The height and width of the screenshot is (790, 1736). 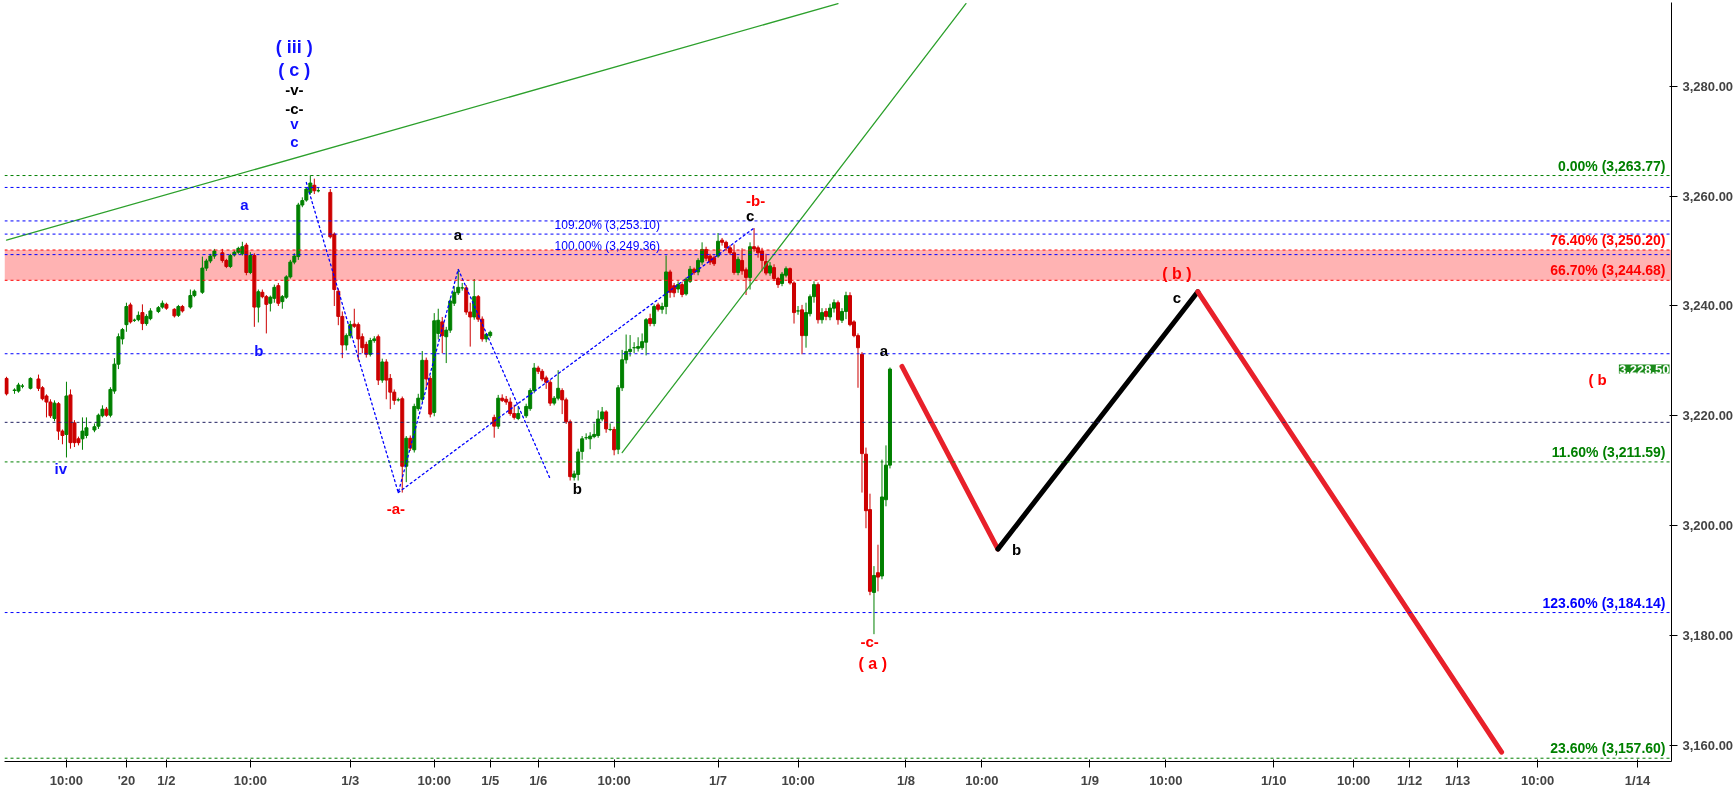 I want to click on x-tick-label: 1/14, so click(x=1637, y=780).